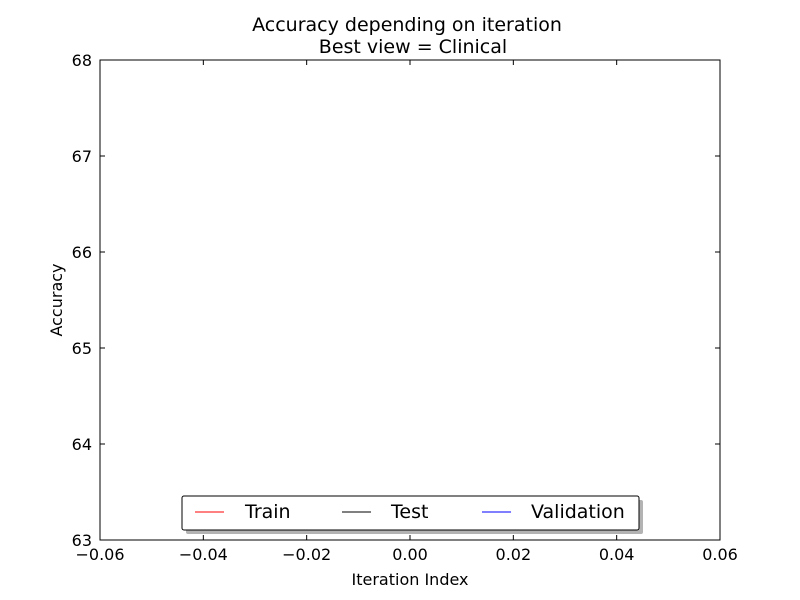  Describe the element at coordinates (578, 512) in the screenshot. I see `legend-label-validation: Validation` at that location.